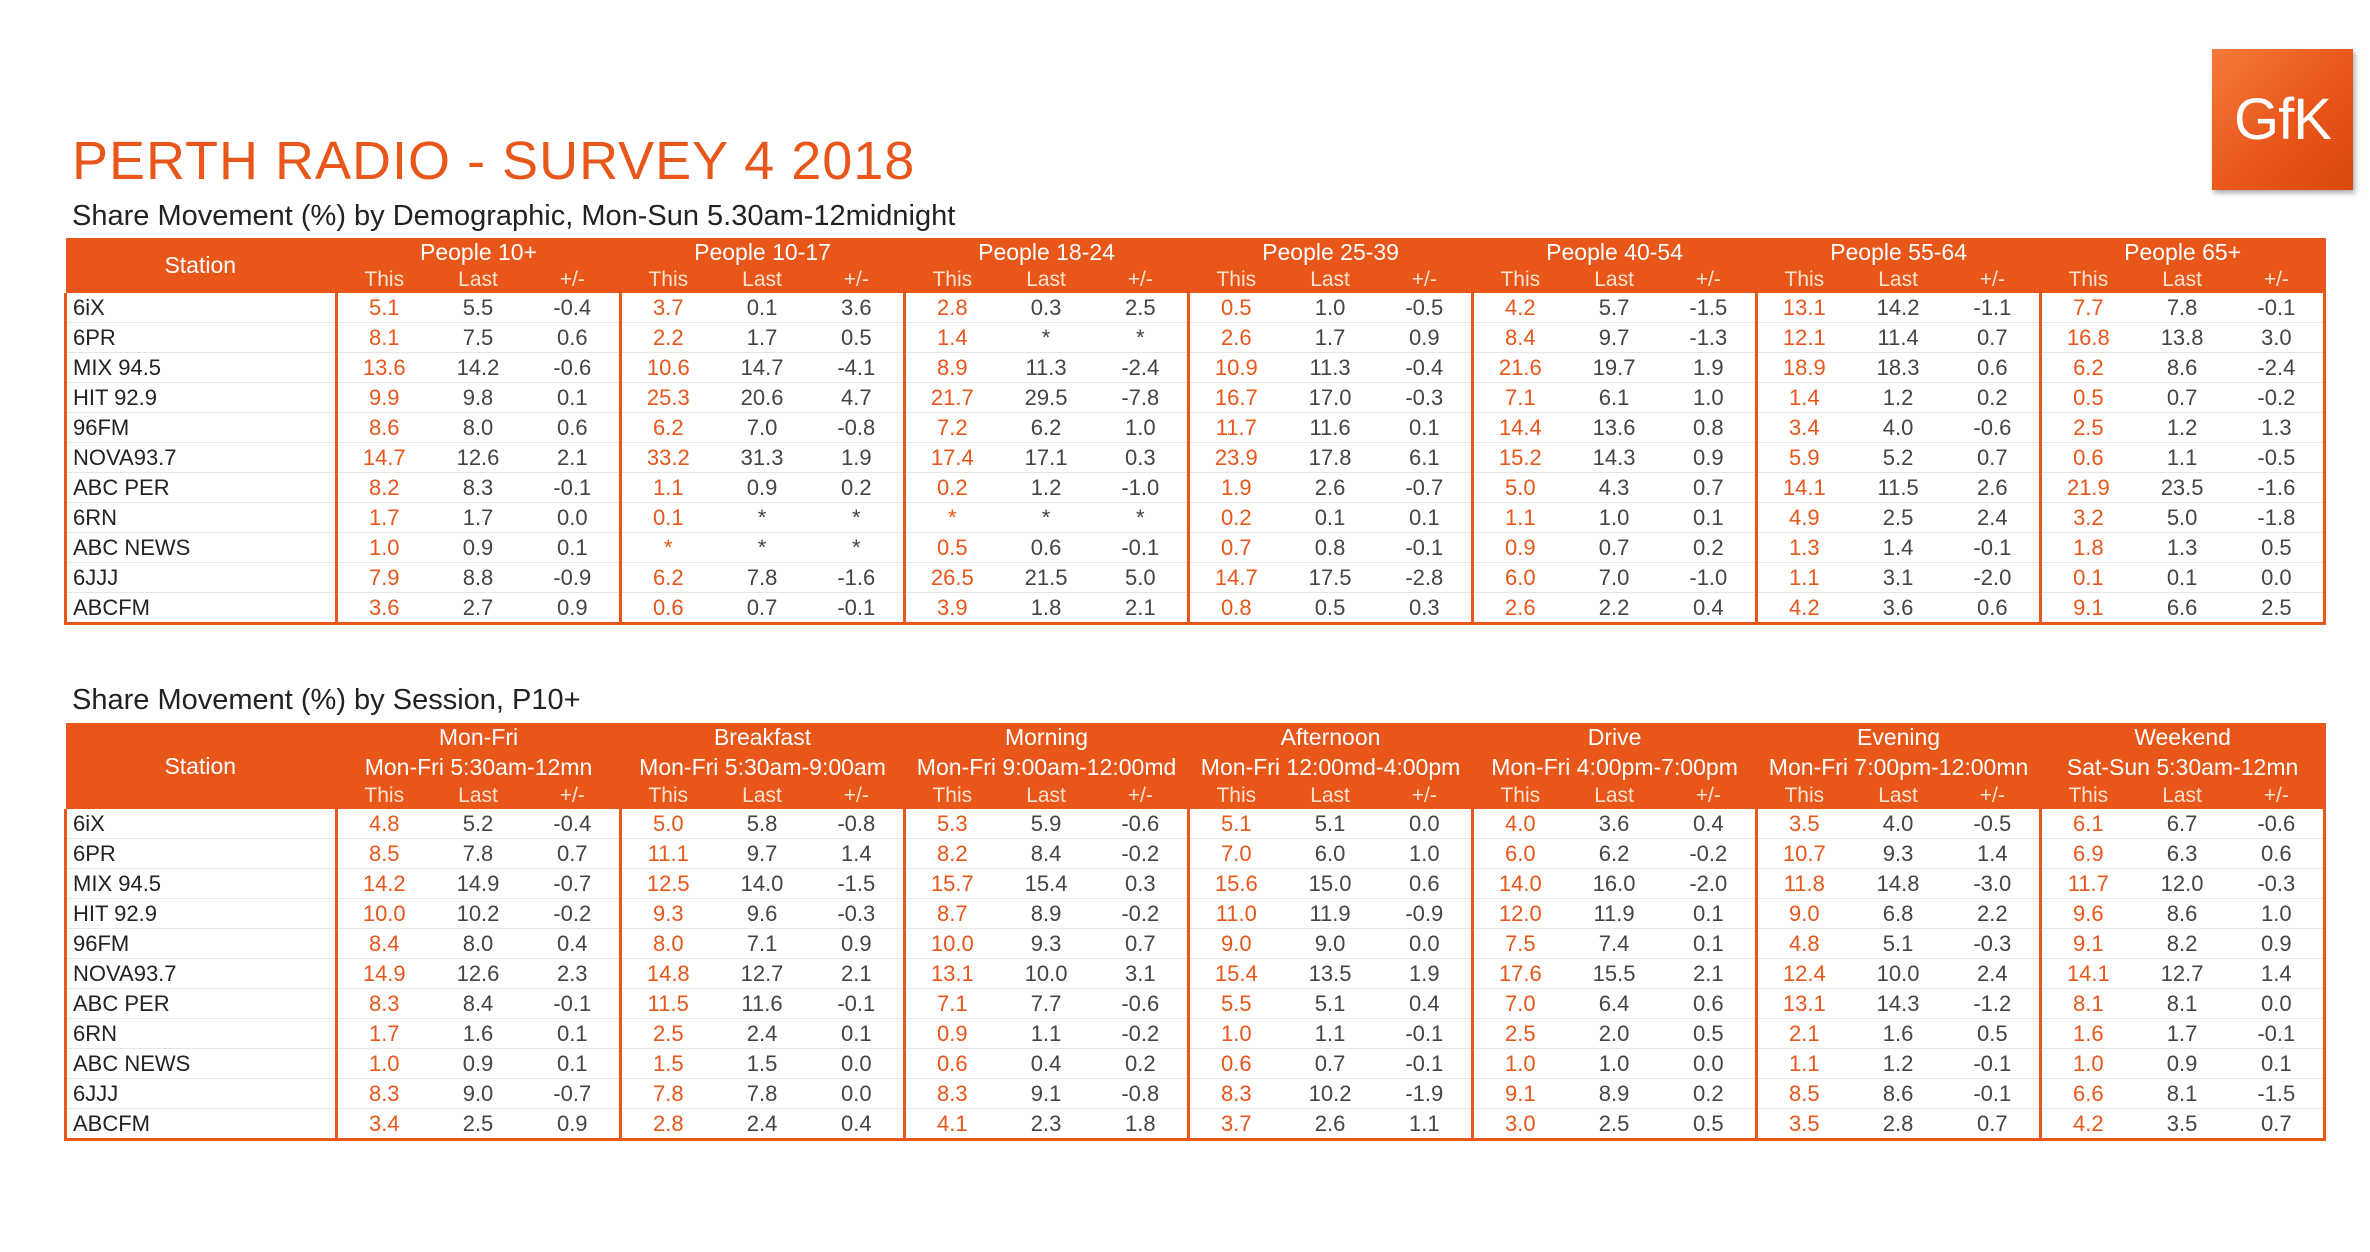  Describe the element at coordinates (2087, 427) in the screenshot. I see `this-value: 2.5` at that location.